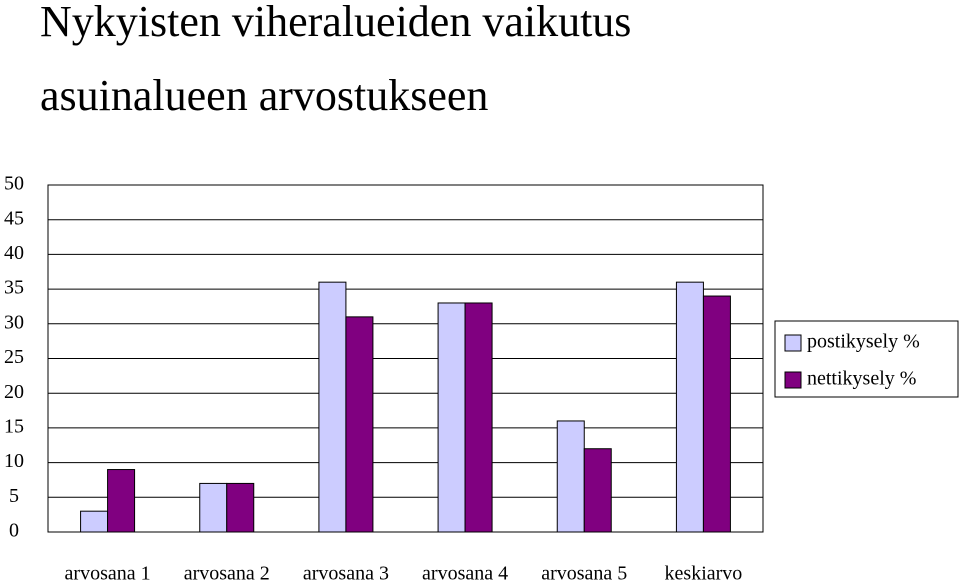  What do you see at coordinates (346, 573) in the screenshot?
I see `x-tick-label: arvosana 3` at bounding box center [346, 573].